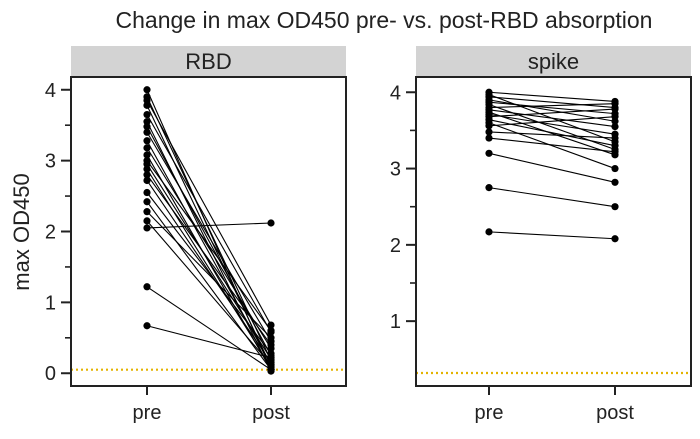 The image size is (700, 439). What do you see at coordinates (271, 413) in the screenshot?
I see `x-tick-label-rbd-1: post` at bounding box center [271, 413].